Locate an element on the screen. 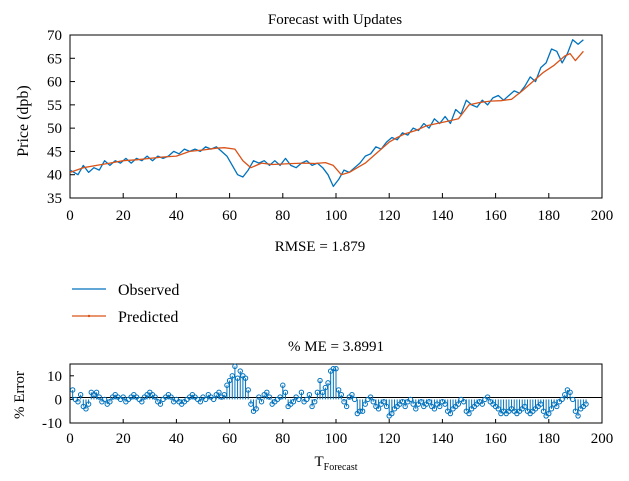 This screenshot has height=481, width=629. forecast-xtick-label: 40 is located at coordinates (176, 216).